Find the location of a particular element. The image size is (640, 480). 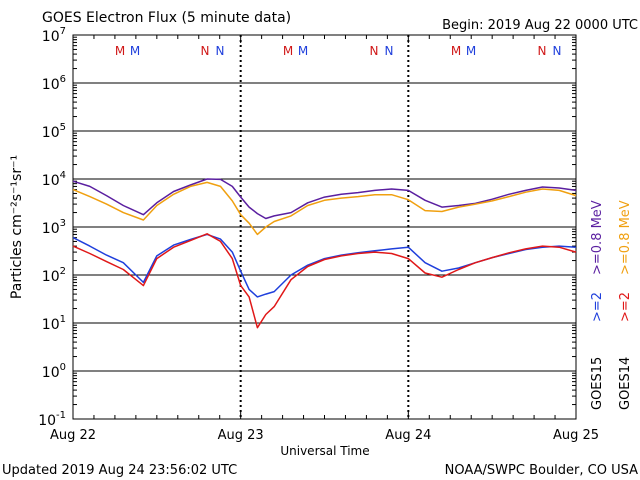

y-axis-label: Particles cm⁻²s⁻¹sr⁻¹ is located at coordinates (17, 227).